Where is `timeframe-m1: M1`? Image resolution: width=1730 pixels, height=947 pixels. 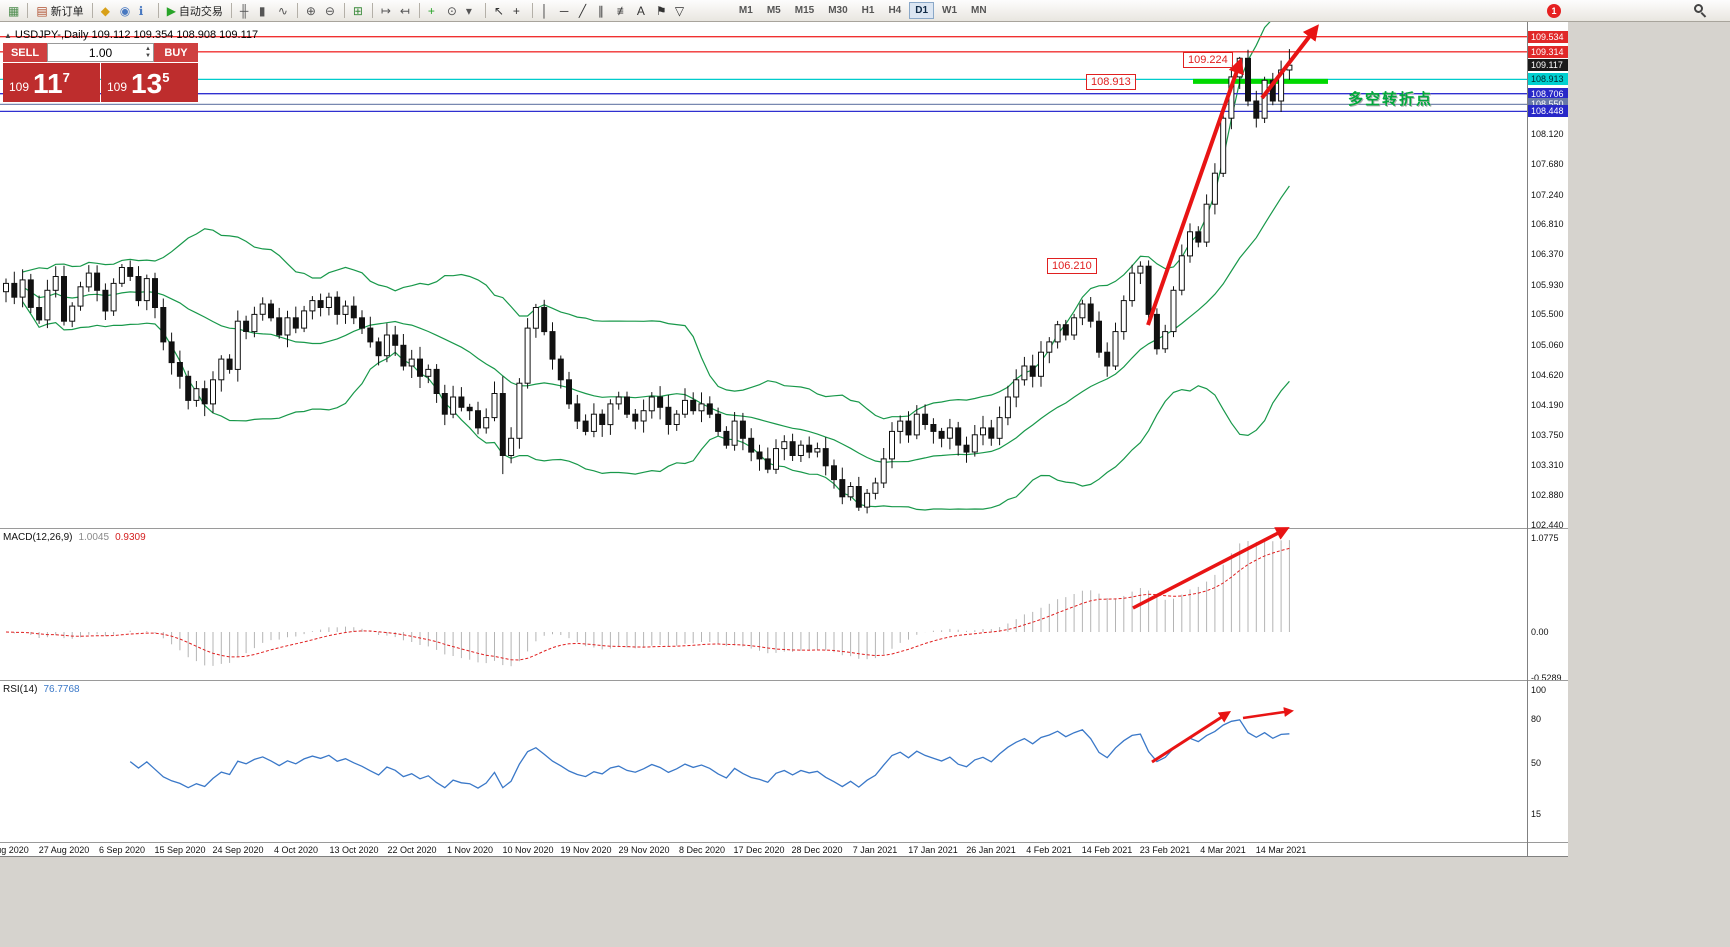
timeframe-m1: M1 is located at coordinates (745, 10).